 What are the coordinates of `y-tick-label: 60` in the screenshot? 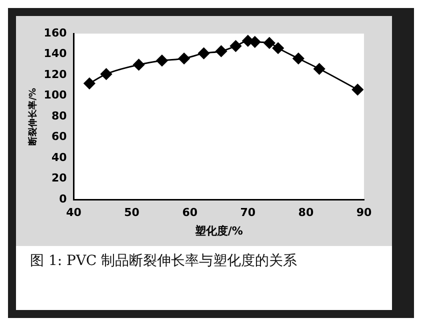 It's located at (59, 137).